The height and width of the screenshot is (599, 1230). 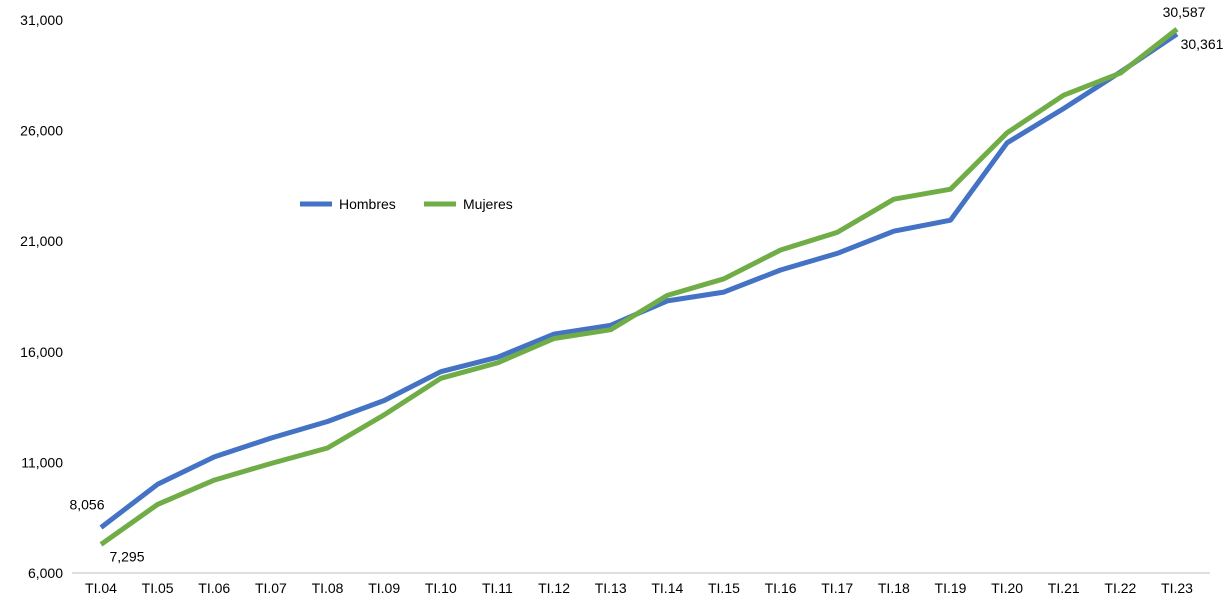 I want to click on x-tick-label: TI.21, so click(x=1064, y=588).